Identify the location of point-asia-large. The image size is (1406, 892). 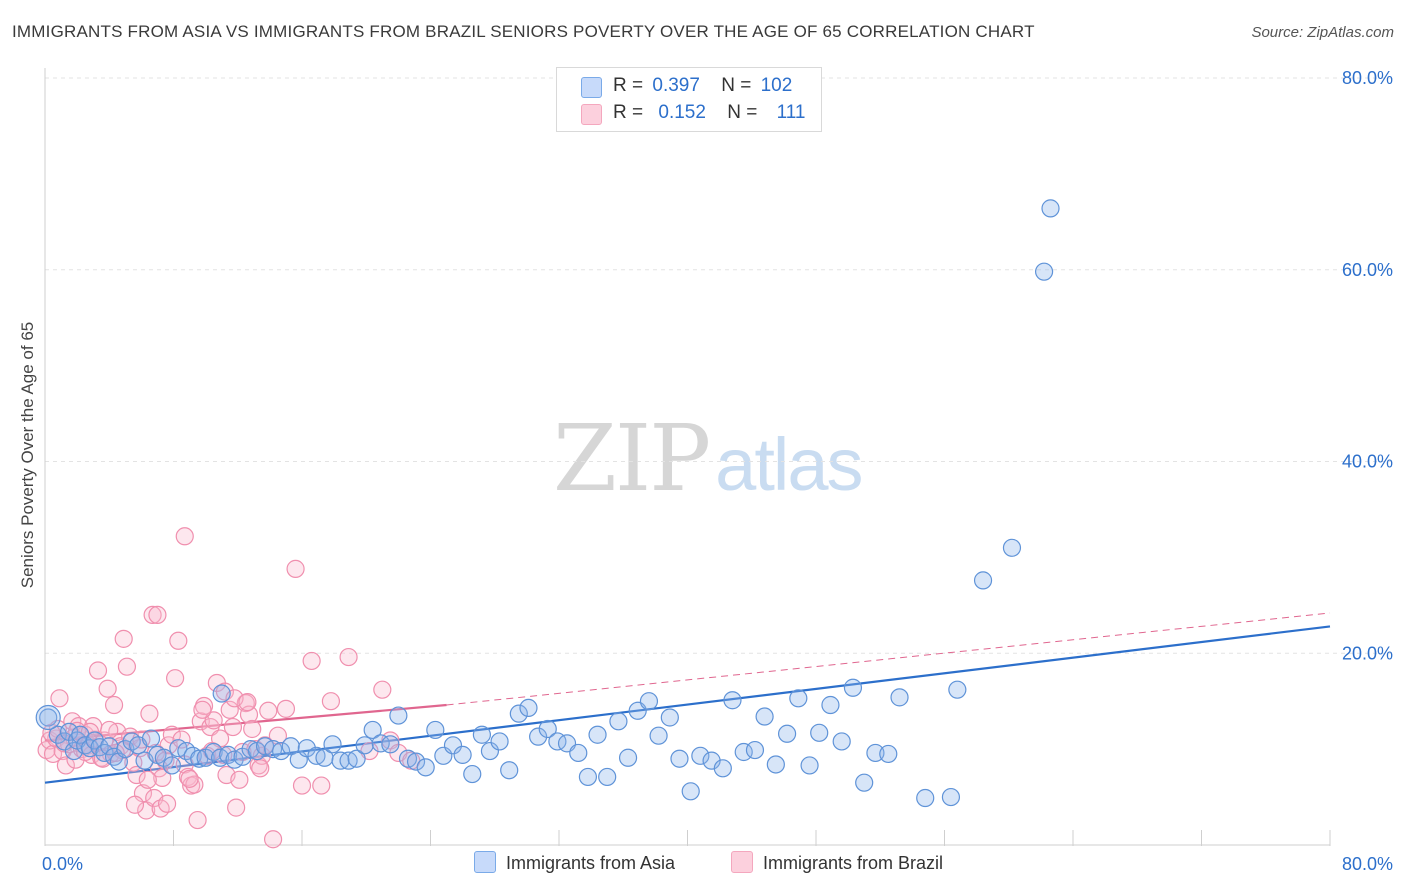
(48, 717).